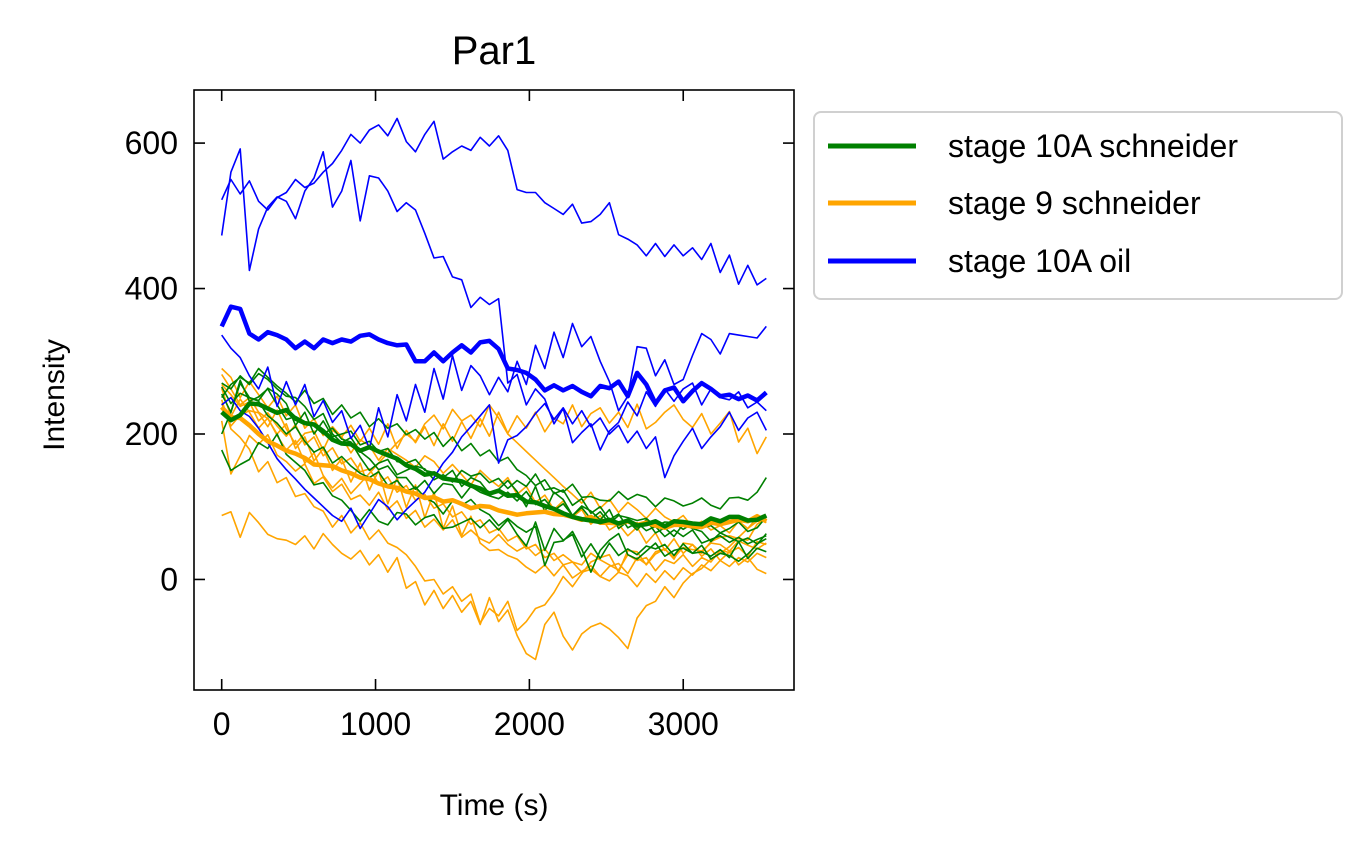 The height and width of the screenshot is (854, 1372). What do you see at coordinates (494, 468) in the screenshot?
I see `series-1-mean-line` at bounding box center [494, 468].